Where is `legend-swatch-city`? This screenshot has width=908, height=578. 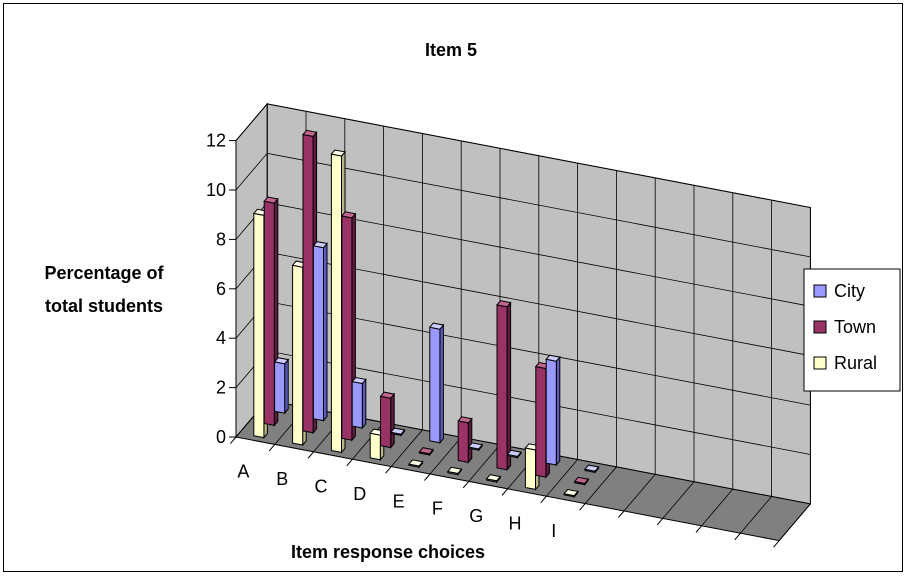 legend-swatch-city is located at coordinates (820, 291).